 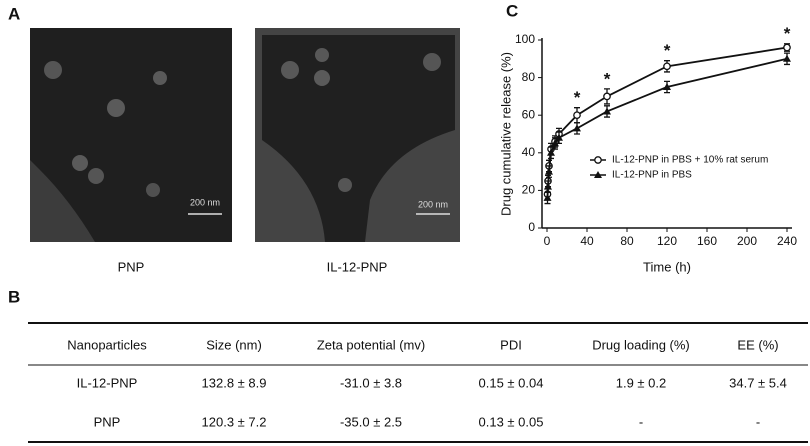 What do you see at coordinates (234, 382) in the screenshot?
I see `table-cell: 132.8 ± 8.9` at bounding box center [234, 382].